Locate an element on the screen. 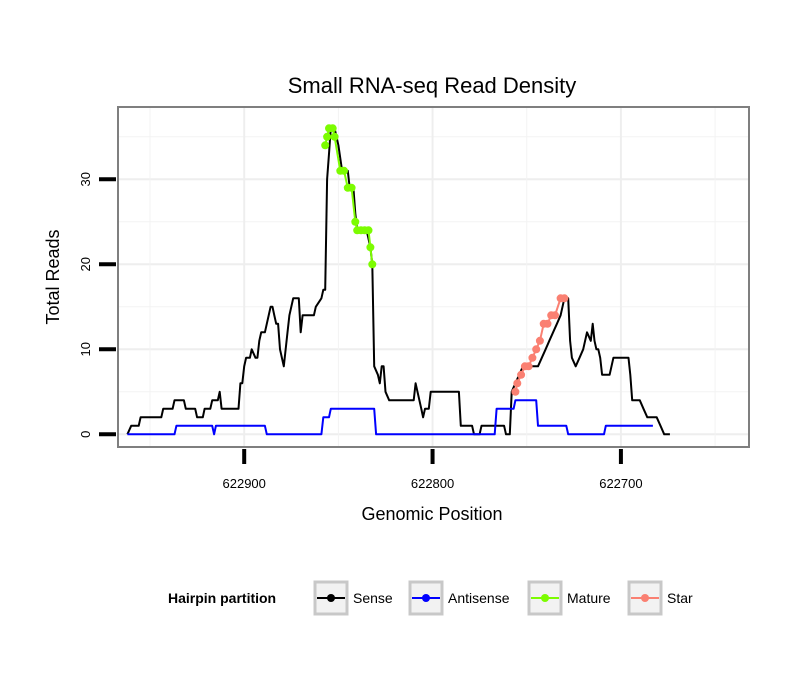  legend-item-antisense: Antisense is located at coordinates (459, 598).